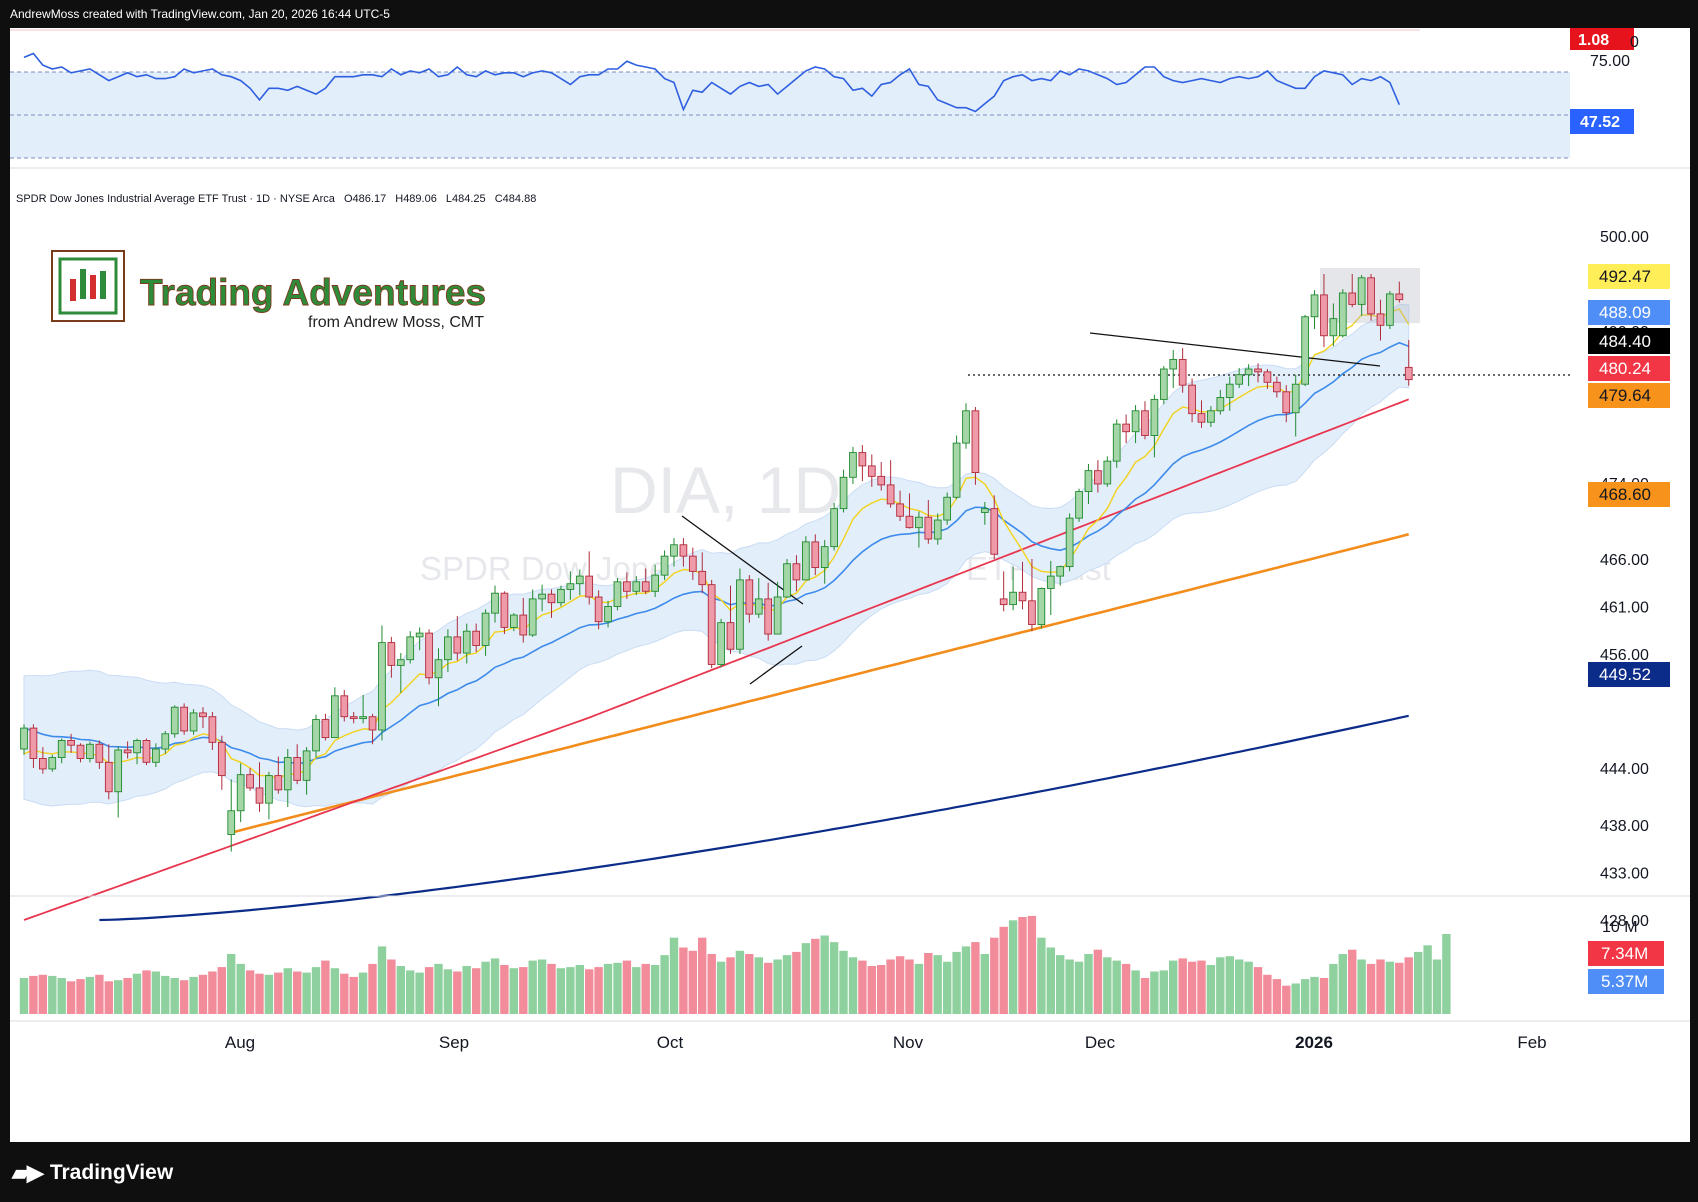 This screenshot has height=1202, width=1698. I want to click on price-tick-label: 438.00, so click(1624, 826).